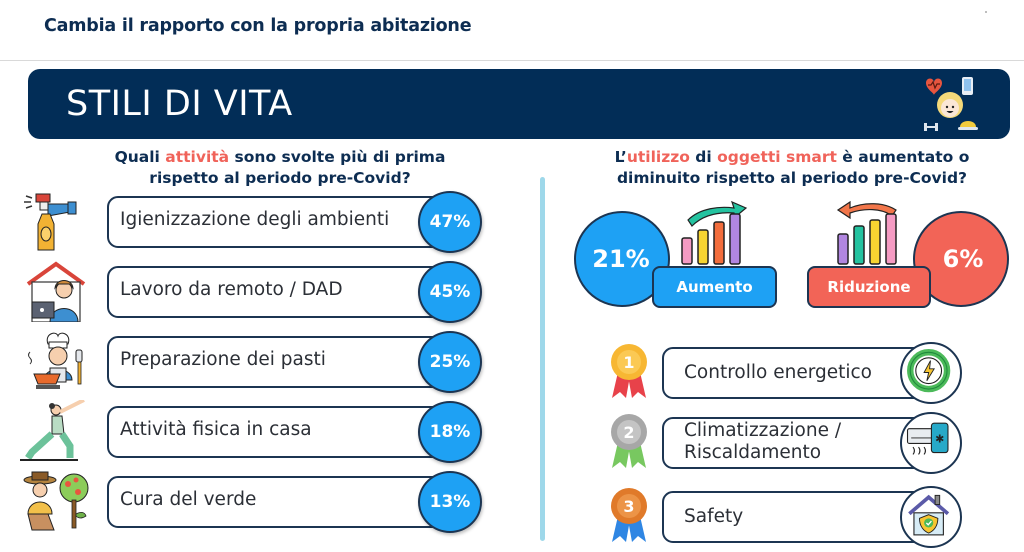 Image resolution: width=1024 pixels, height=552 pixels. What do you see at coordinates (931, 517) in the screenshot?
I see `home-security-icon` at bounding box center [931, 517].